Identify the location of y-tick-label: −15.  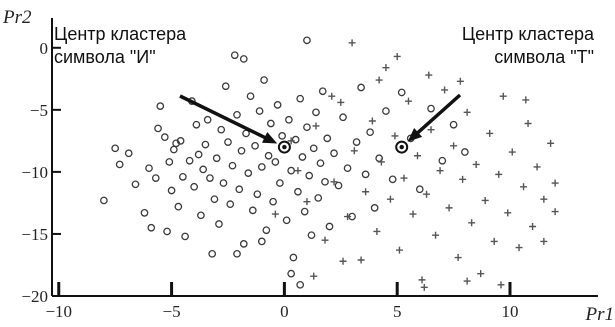
(34, 234).